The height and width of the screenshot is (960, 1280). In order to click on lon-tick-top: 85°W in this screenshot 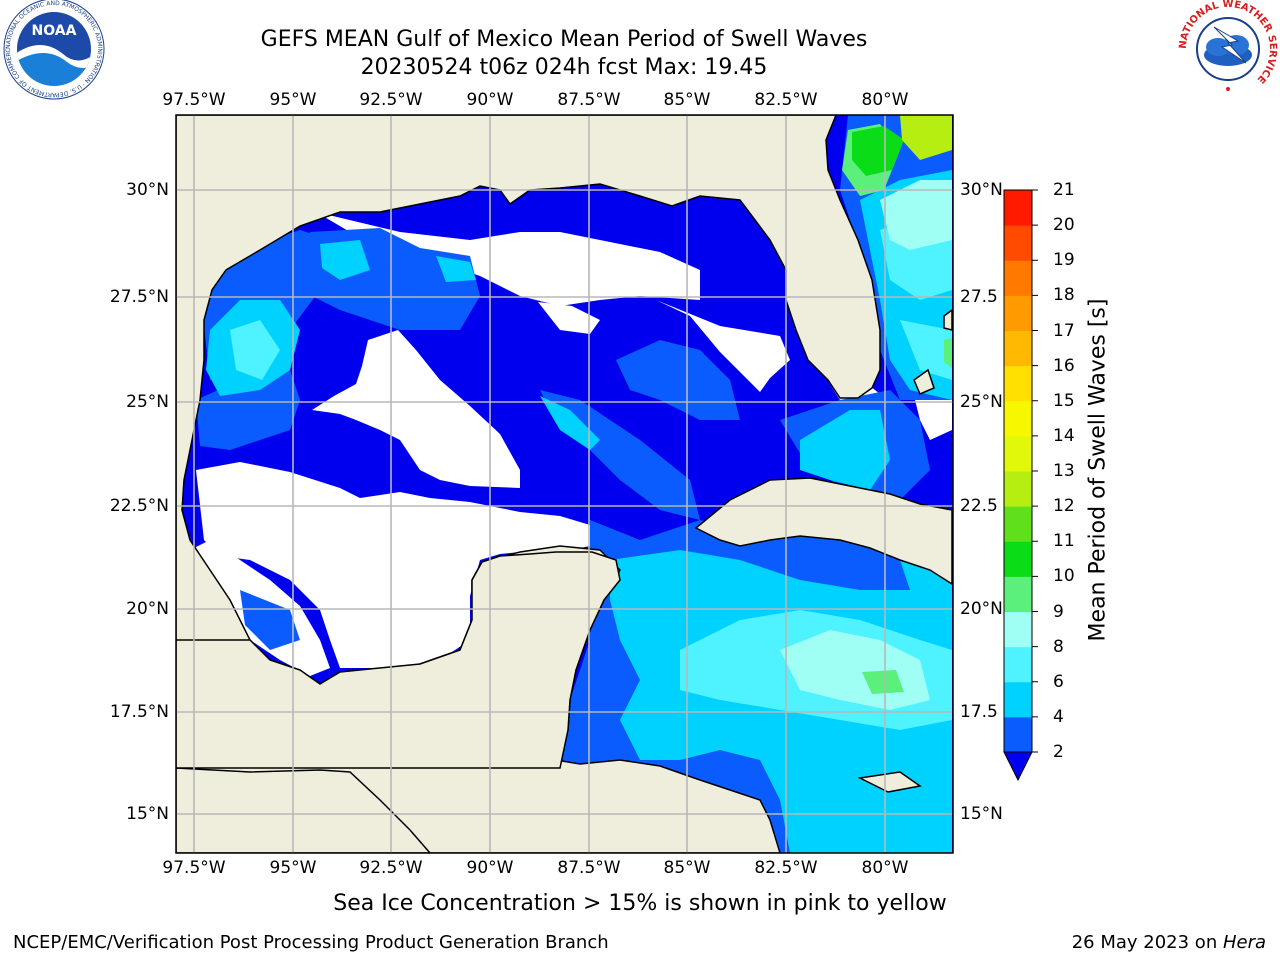, I will do `click(687, 100)`.